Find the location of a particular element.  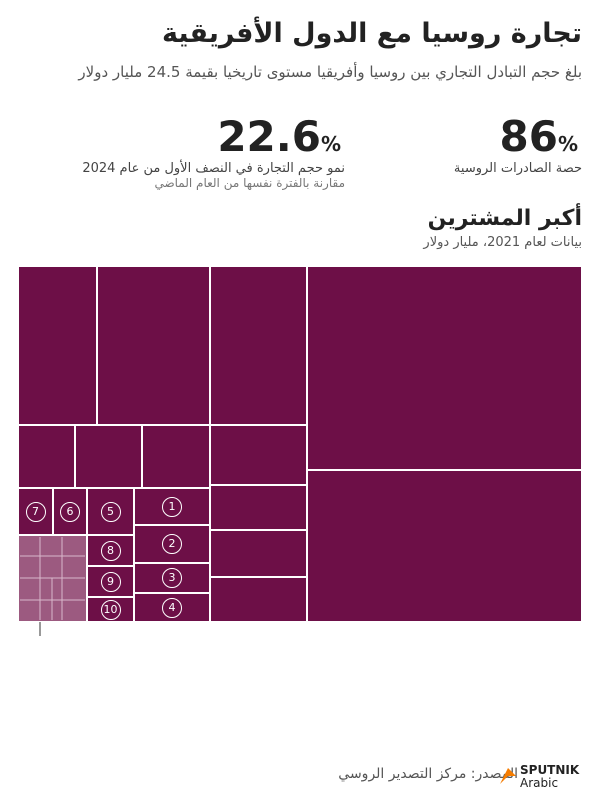

title: تجارة روسيا مع الدول الأفريقية is located at coordinates (371, 33).